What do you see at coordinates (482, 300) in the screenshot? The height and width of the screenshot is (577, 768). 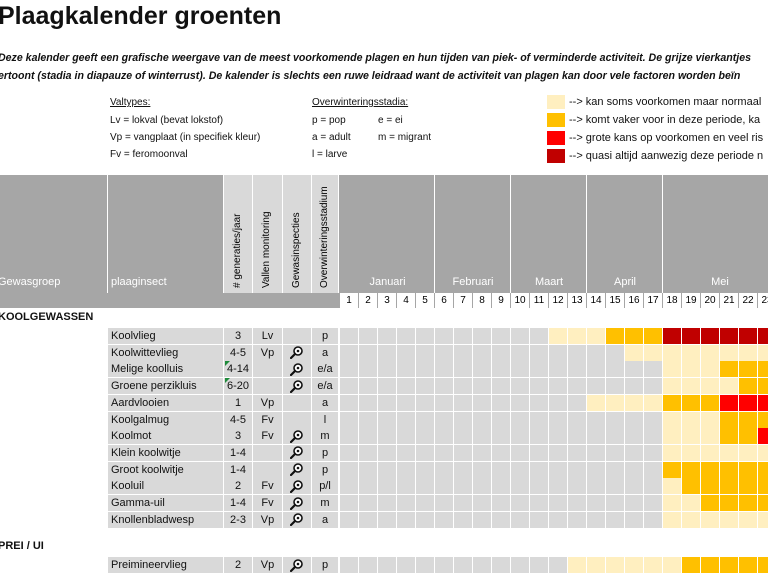 I see `week-number: 8` at bounding box center [482, 300].